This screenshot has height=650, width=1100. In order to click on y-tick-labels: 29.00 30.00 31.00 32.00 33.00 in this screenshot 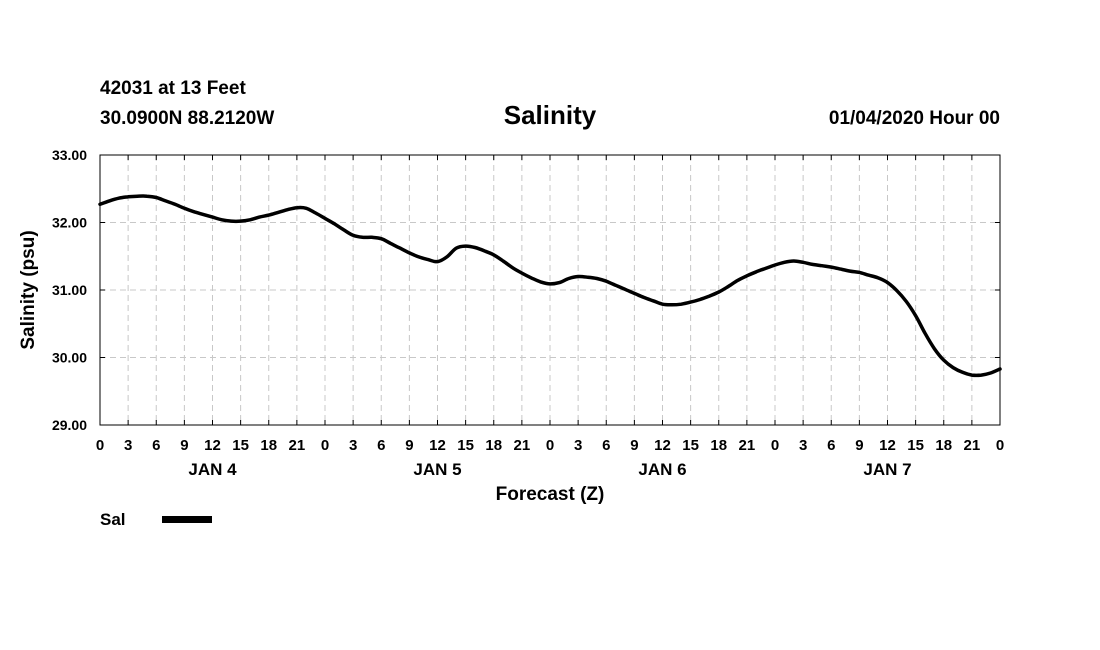, I will do `click(69, 290)`.